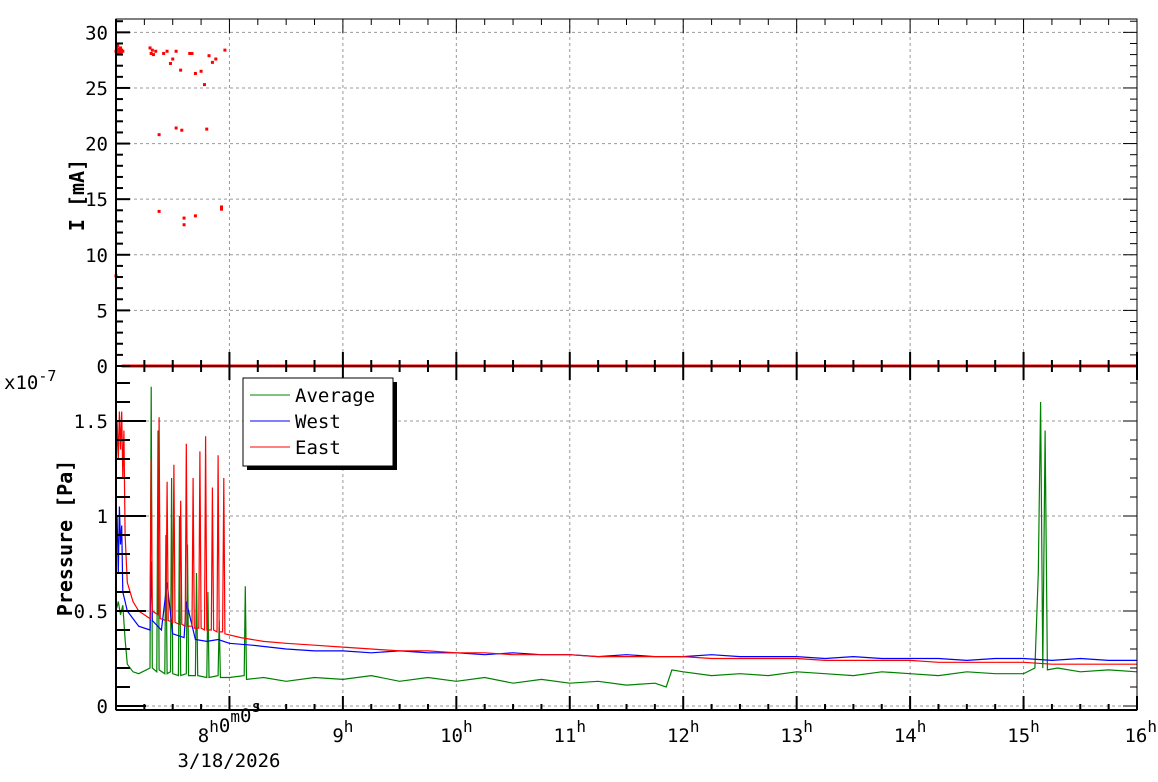  I want to click on bottom-y-tick-label: 1, so click(102, 517).